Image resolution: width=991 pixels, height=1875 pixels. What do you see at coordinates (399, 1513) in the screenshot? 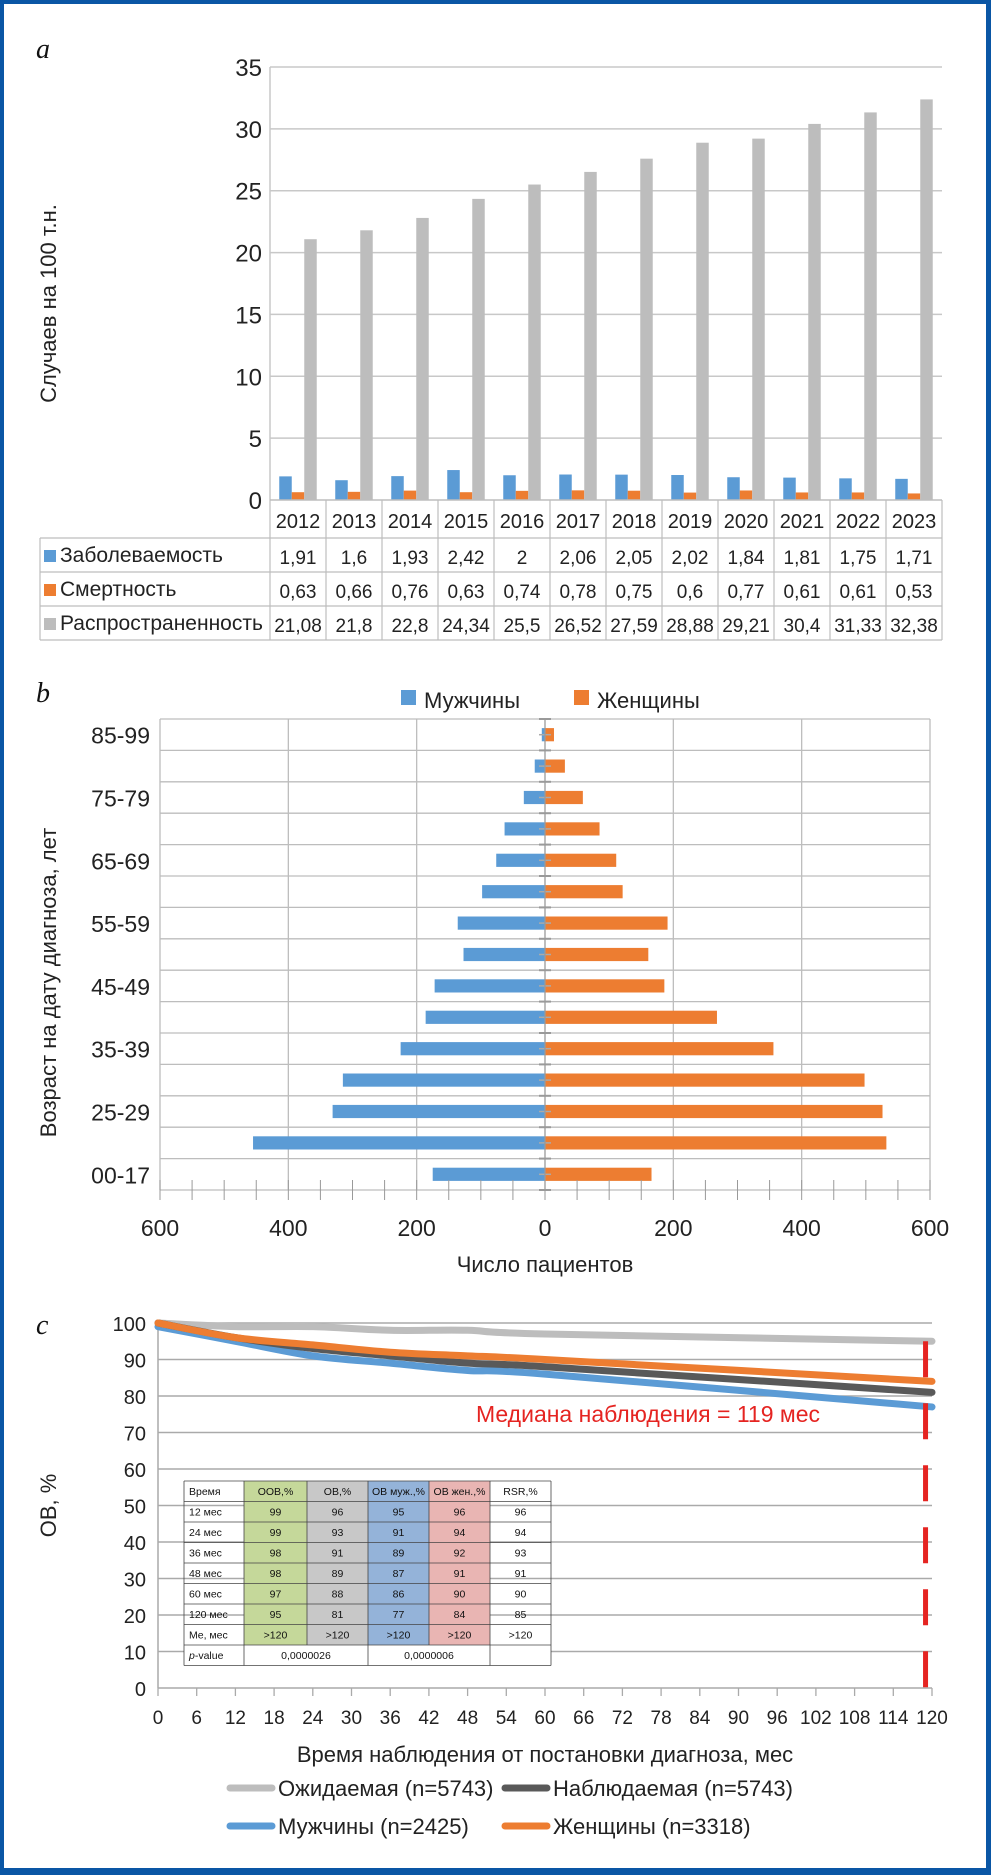
I see `table-cell: 95` at bounding box center [399, 1513].